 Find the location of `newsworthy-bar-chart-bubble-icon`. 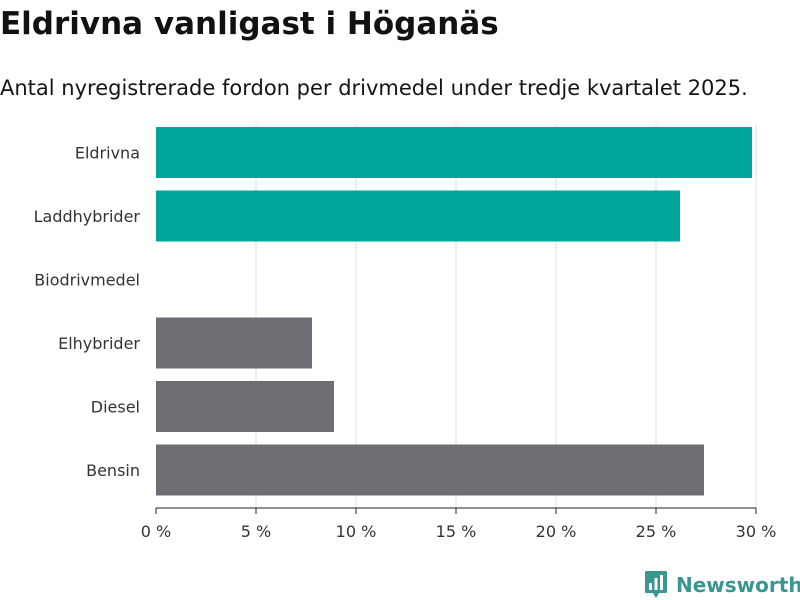

newsworthy-bar-chart-bubble-icon is located at coordinates (656, 584).